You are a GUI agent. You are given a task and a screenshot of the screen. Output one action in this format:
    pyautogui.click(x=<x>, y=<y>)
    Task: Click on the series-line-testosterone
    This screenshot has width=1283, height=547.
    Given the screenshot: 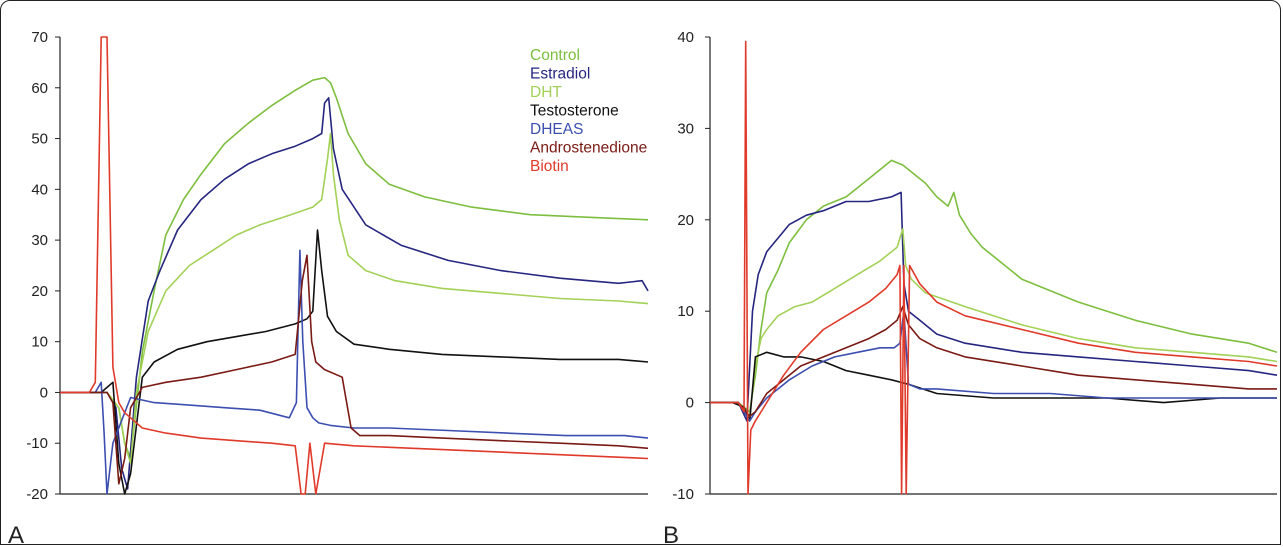 What is the action you would take?
    pyautogui.click(x=993, y=386)
    